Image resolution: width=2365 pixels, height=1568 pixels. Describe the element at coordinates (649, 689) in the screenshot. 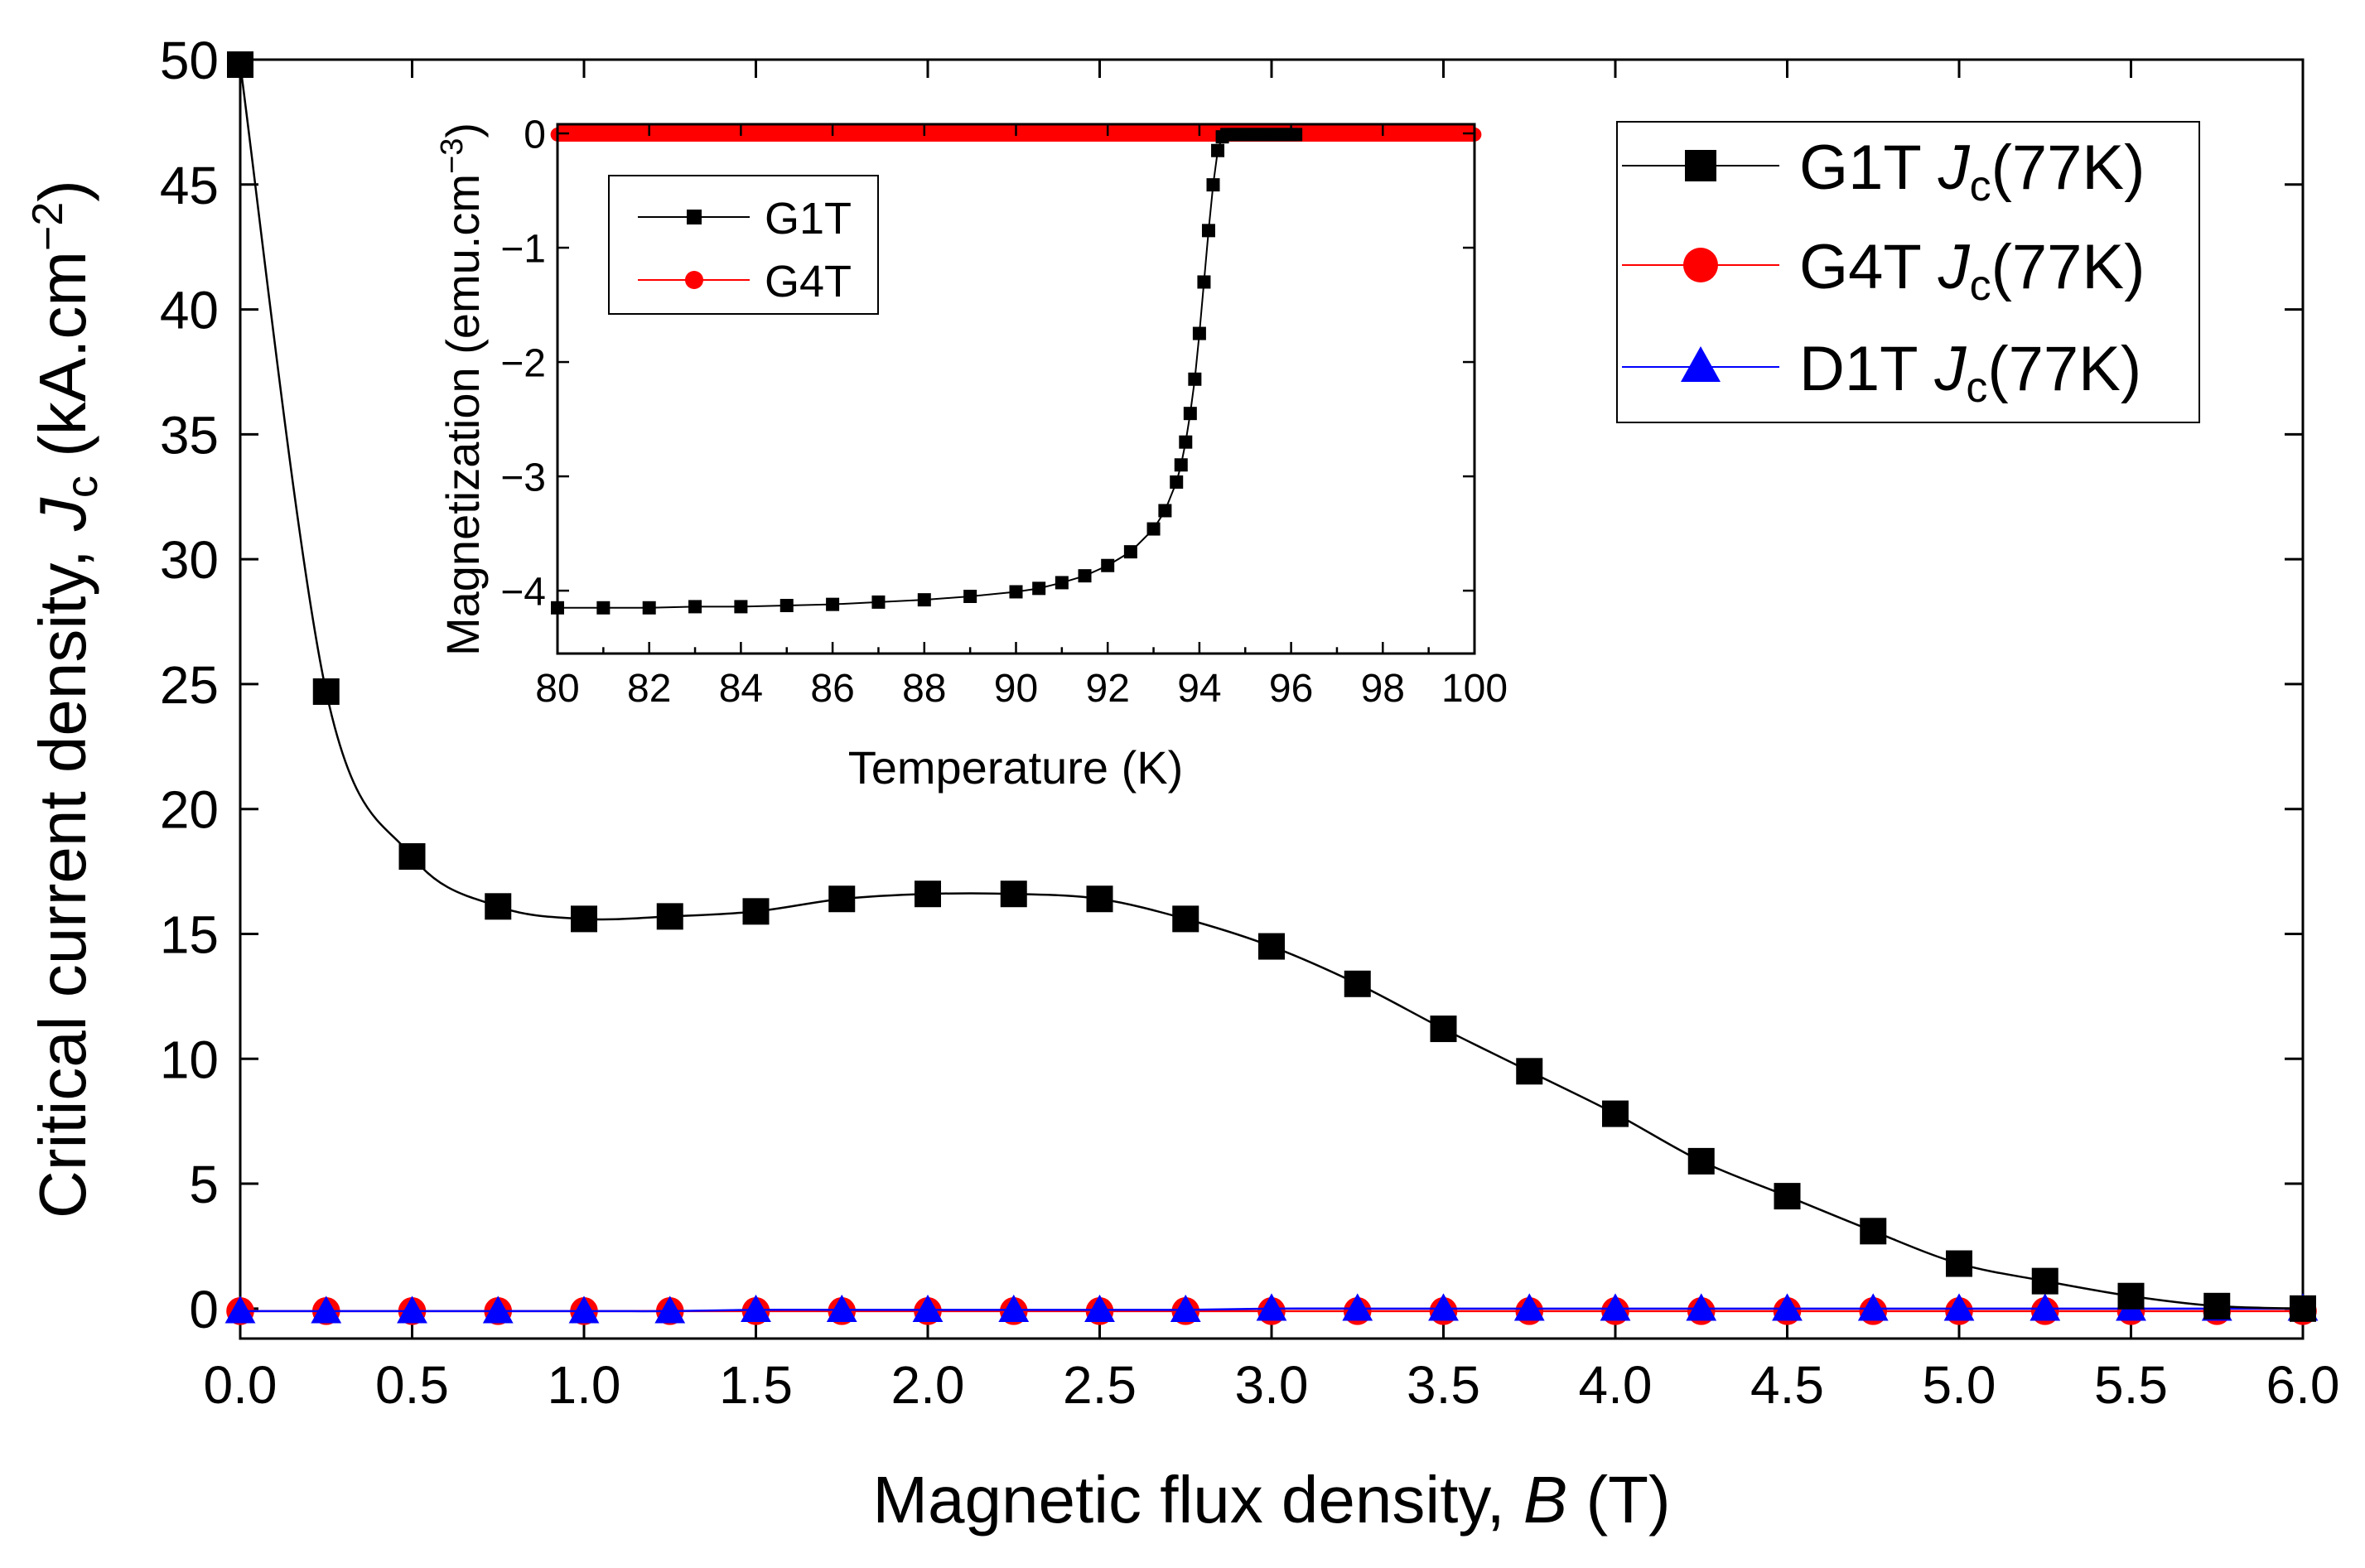

I see `inset-x-tick-label: 82` at that location.